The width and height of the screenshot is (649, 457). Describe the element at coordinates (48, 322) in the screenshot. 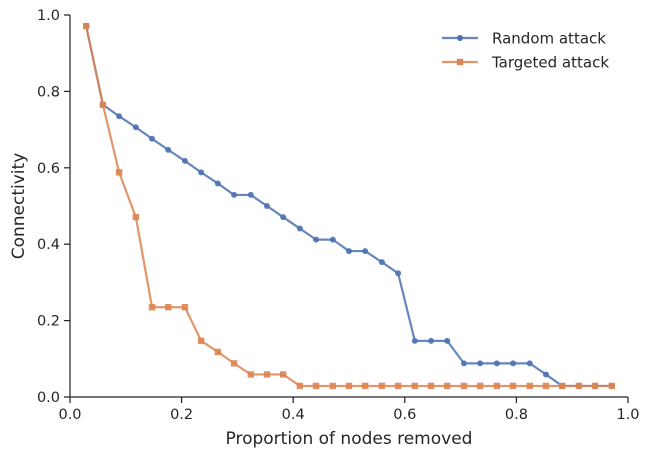

I see `y-tick-label: 0.2` at that location.